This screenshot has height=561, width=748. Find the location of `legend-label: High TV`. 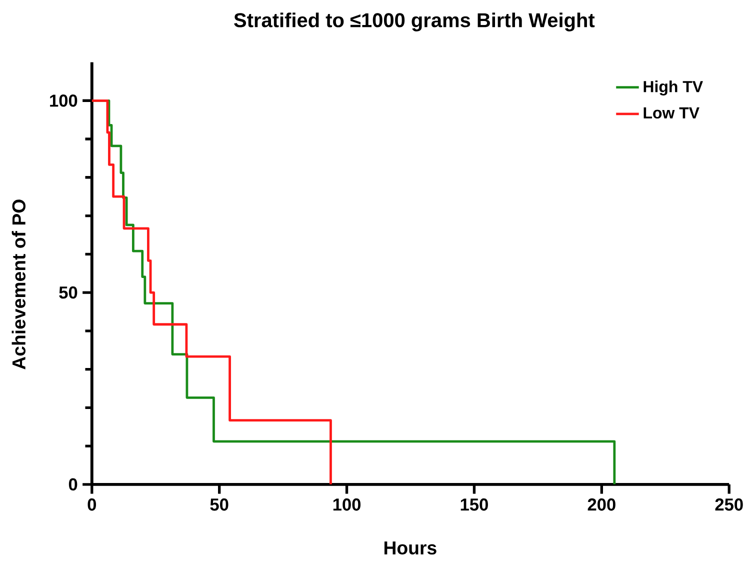

legend-label: High TV is located at coordinates (673, 88).